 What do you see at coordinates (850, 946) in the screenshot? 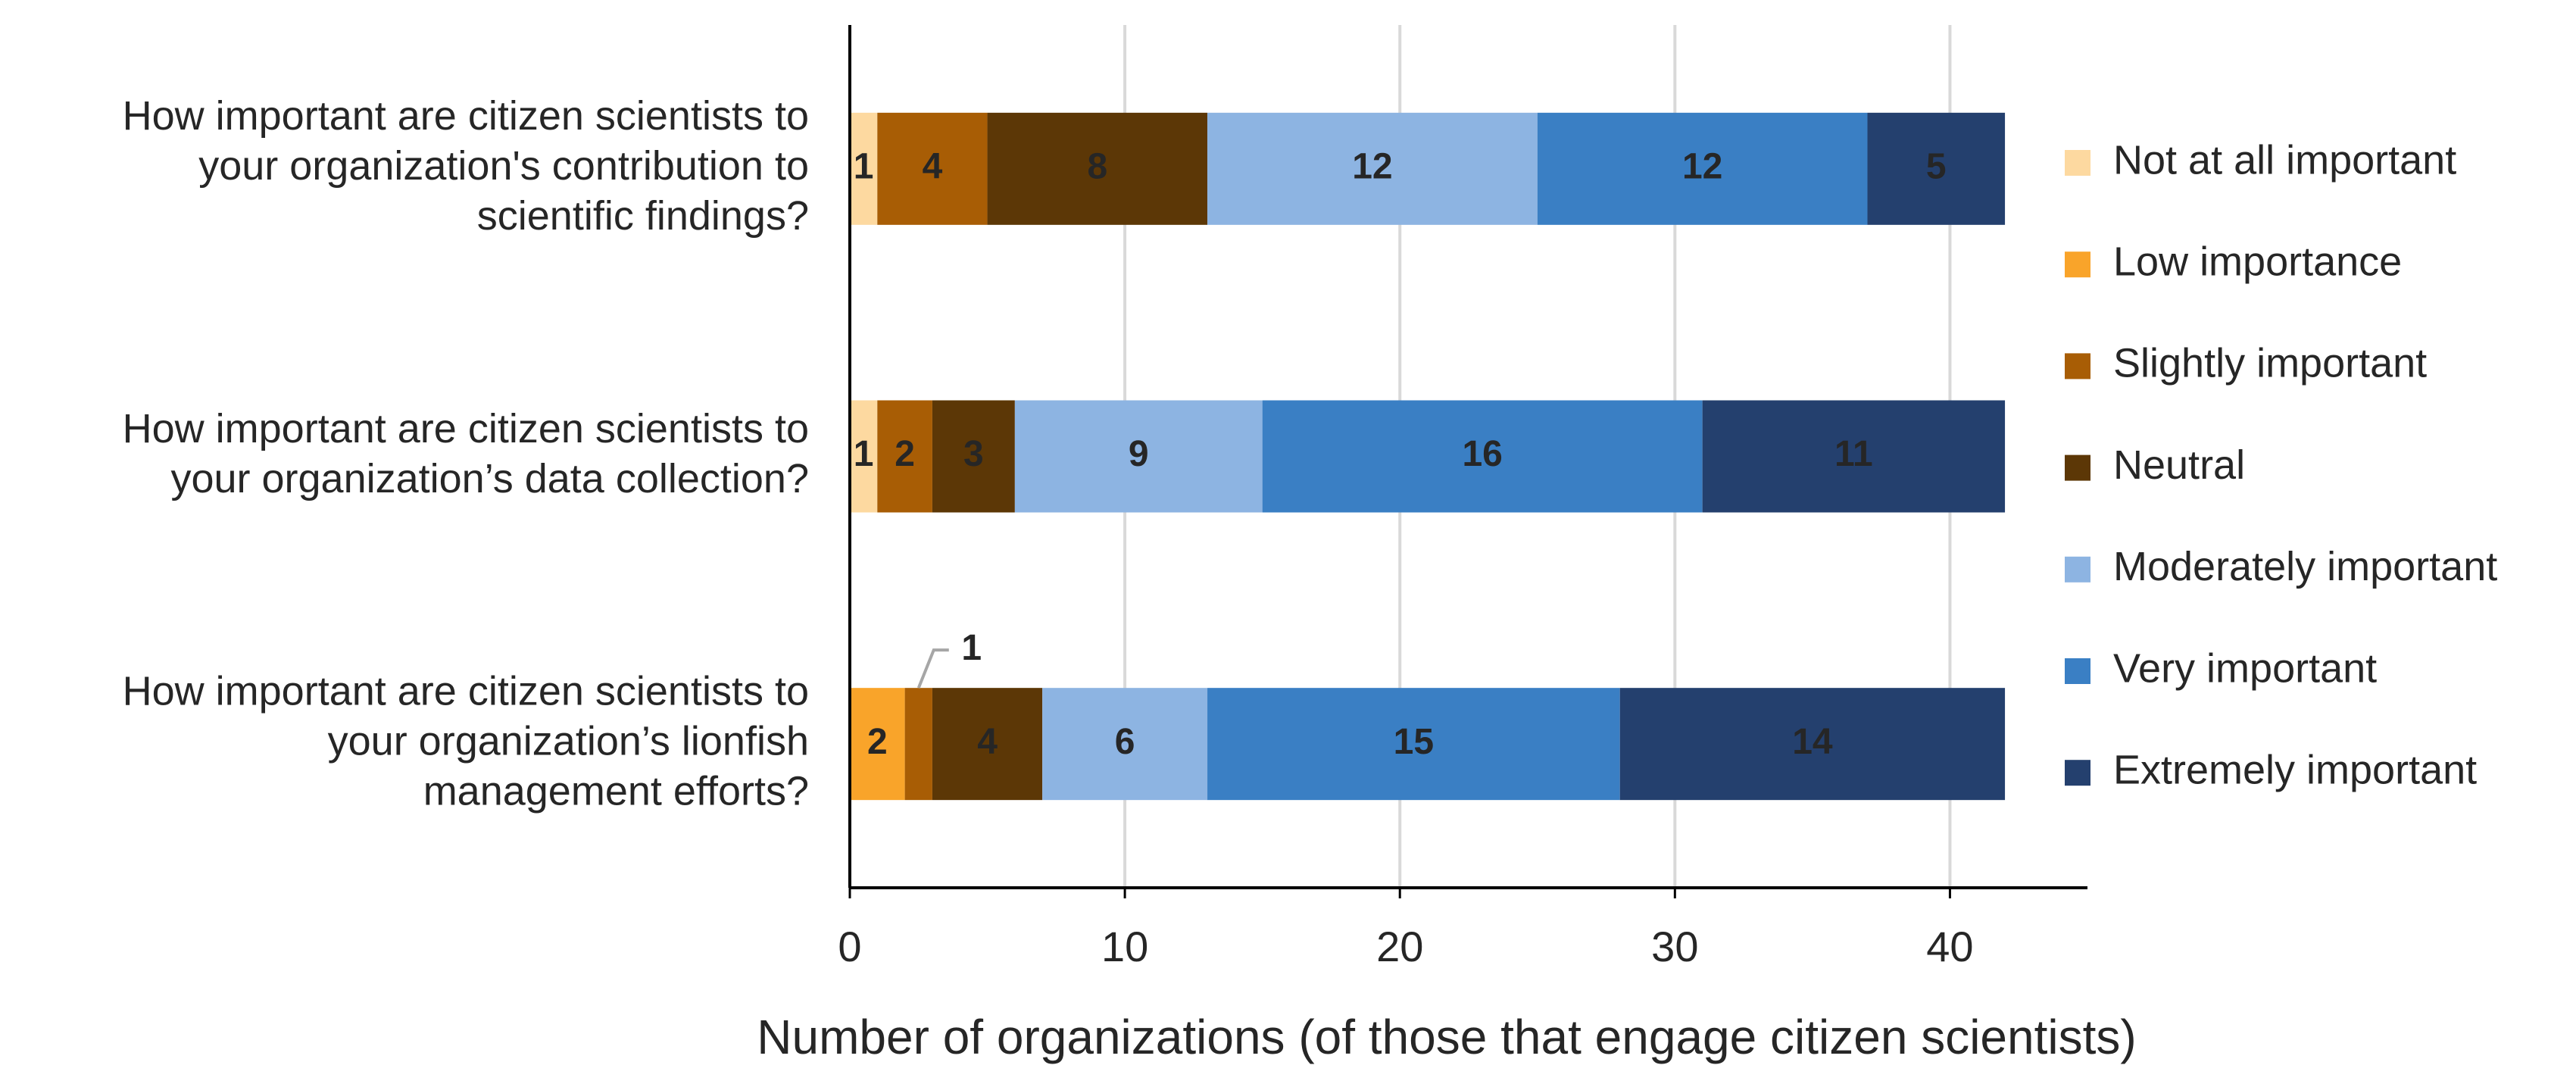
I see `x-tick-label: 0` at bounding box center [850, 946].